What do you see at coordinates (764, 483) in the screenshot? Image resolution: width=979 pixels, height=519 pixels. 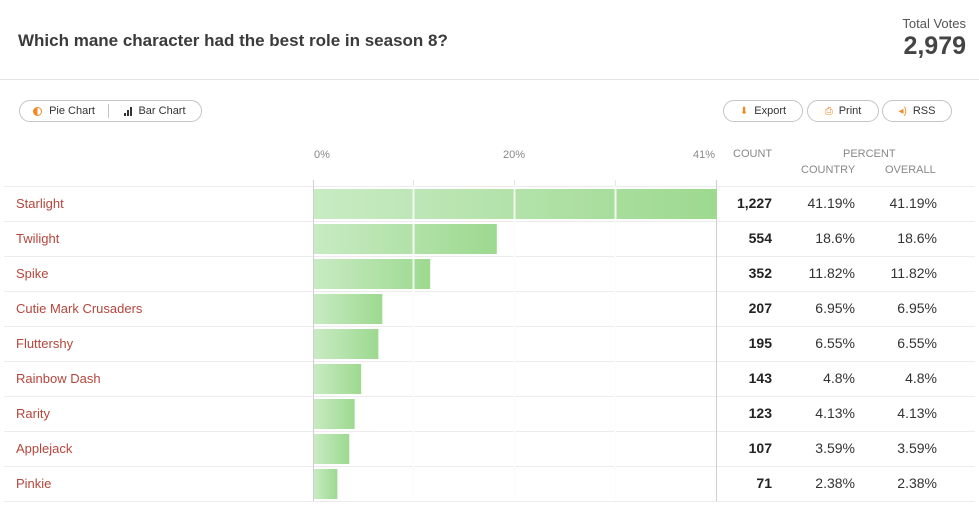 I see `vote-count: 71` at bounding box center [764, 483].